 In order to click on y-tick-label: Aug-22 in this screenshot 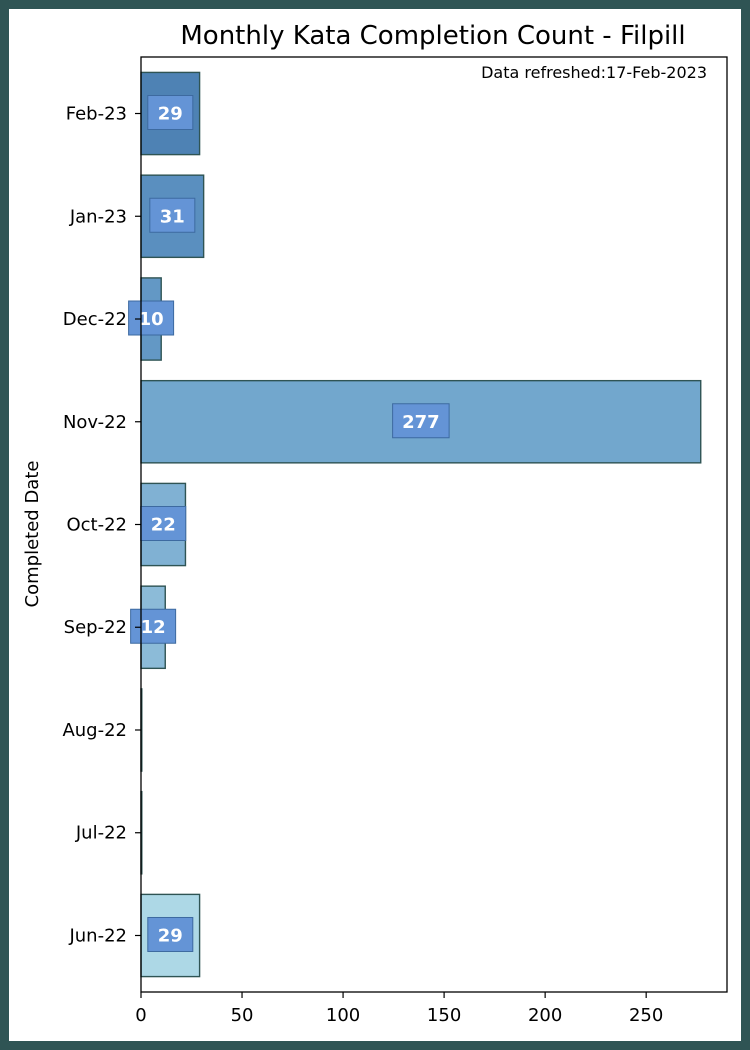, I will do `click(94, 730)`.